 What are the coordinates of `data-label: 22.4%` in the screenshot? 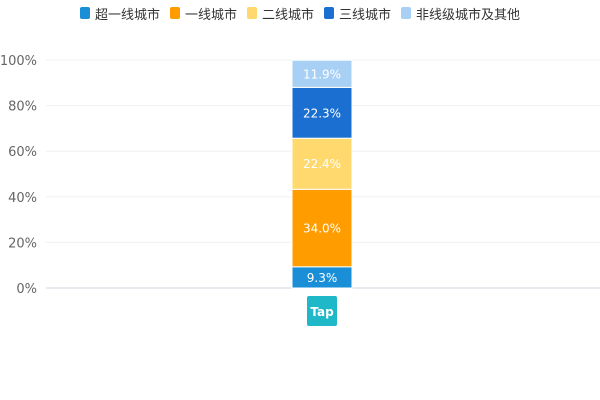 It's located at (322, 164).